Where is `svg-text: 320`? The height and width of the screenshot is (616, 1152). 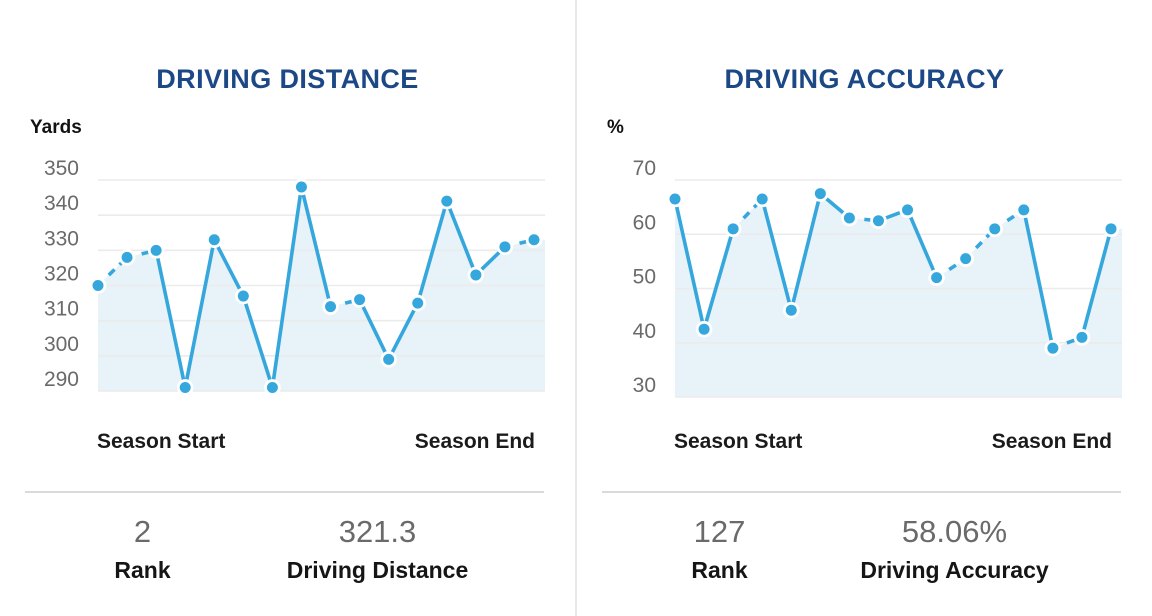
svg-text: 320 is located at coordinates (61, 274).